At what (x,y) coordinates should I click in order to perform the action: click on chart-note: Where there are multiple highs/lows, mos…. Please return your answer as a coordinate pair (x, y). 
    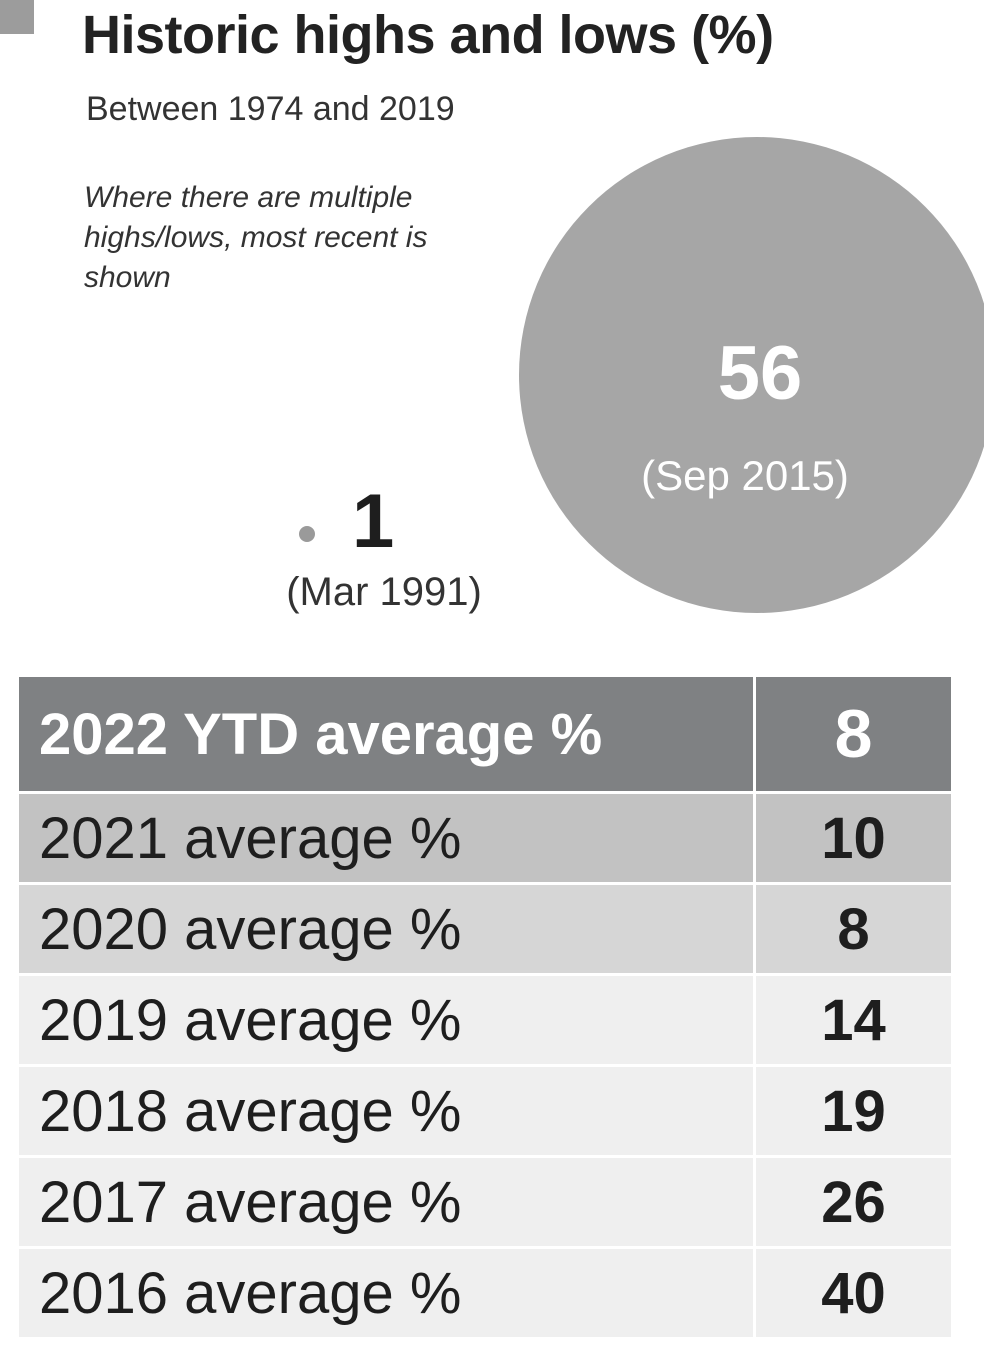
    Looking at the image, I should click on (256, 237).